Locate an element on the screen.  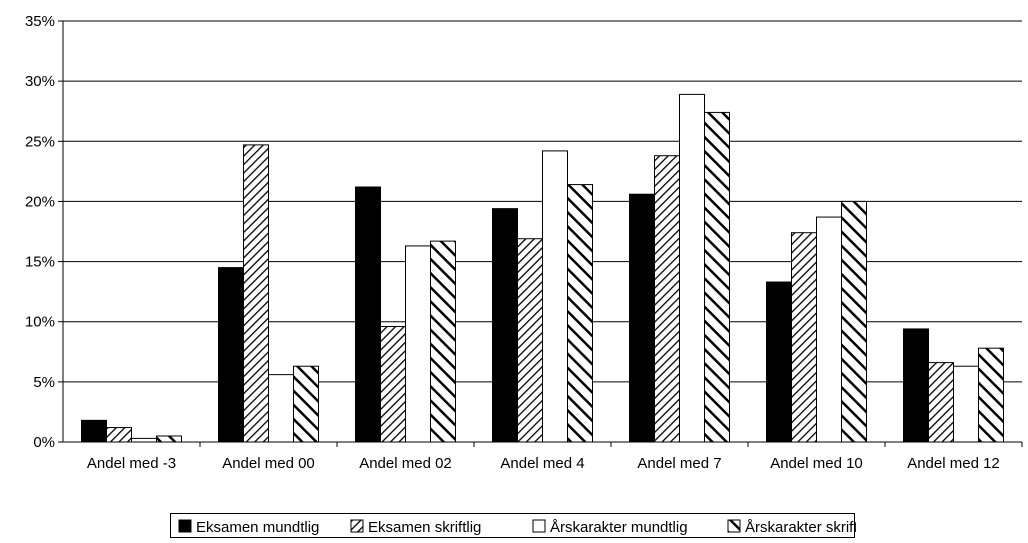
x-tick-label: Andel med -3 is located at coordinates (131, 463).